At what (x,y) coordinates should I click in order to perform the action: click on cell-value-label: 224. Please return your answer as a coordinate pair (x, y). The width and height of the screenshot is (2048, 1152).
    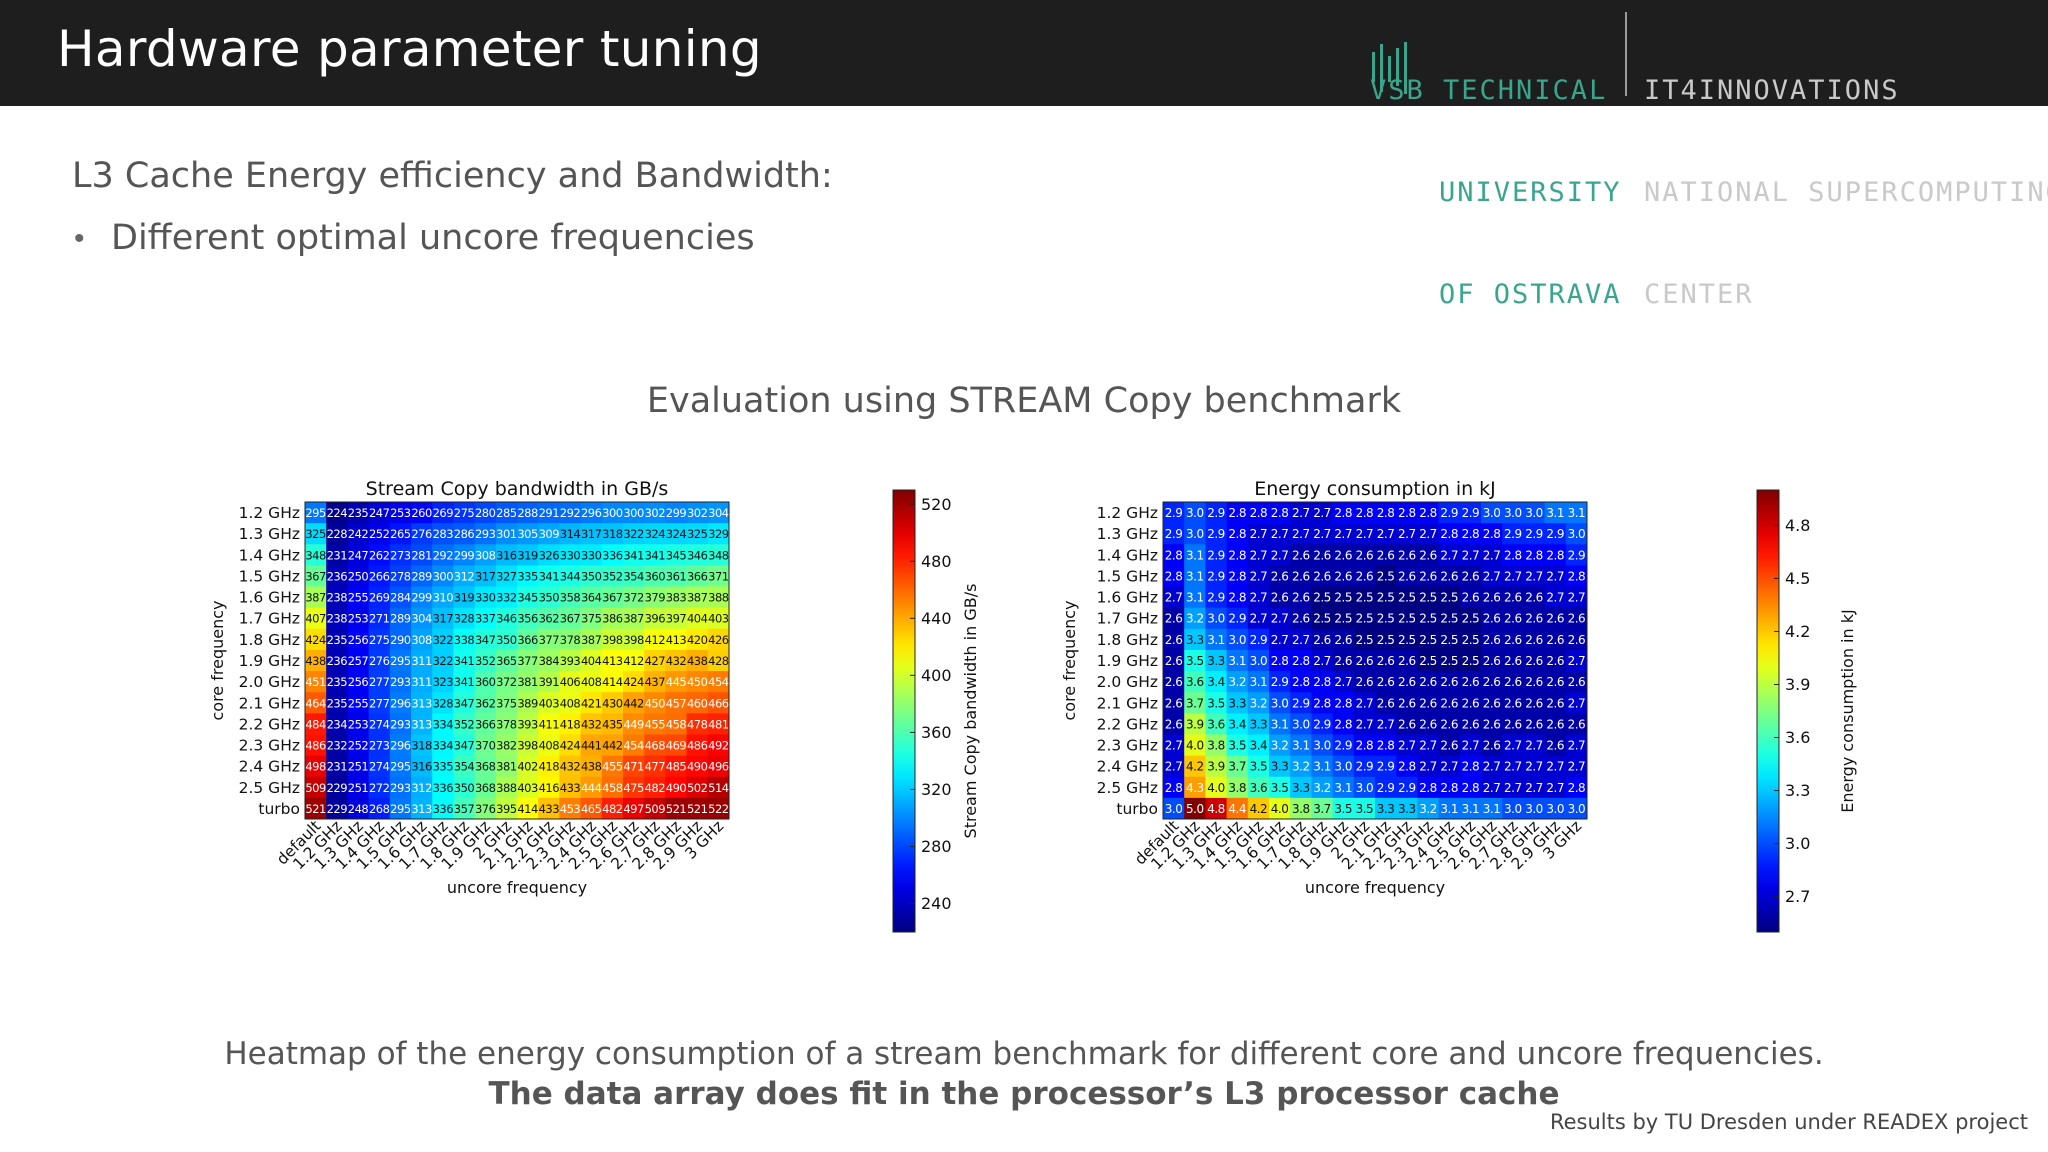
    Looking at the image, I should click on (337, 513).